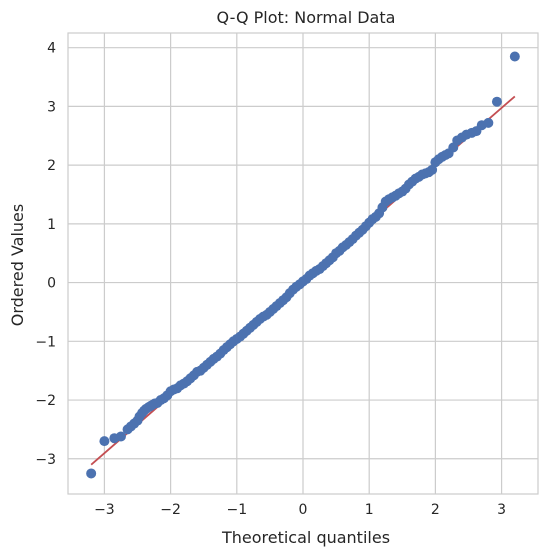 This screenshot has width=544, height=556. Describe the element at coordinates (45, 254) in the screenshot. I see `y-tick-labels: −3 −2 −1 0 1 2 3 4` at that location.